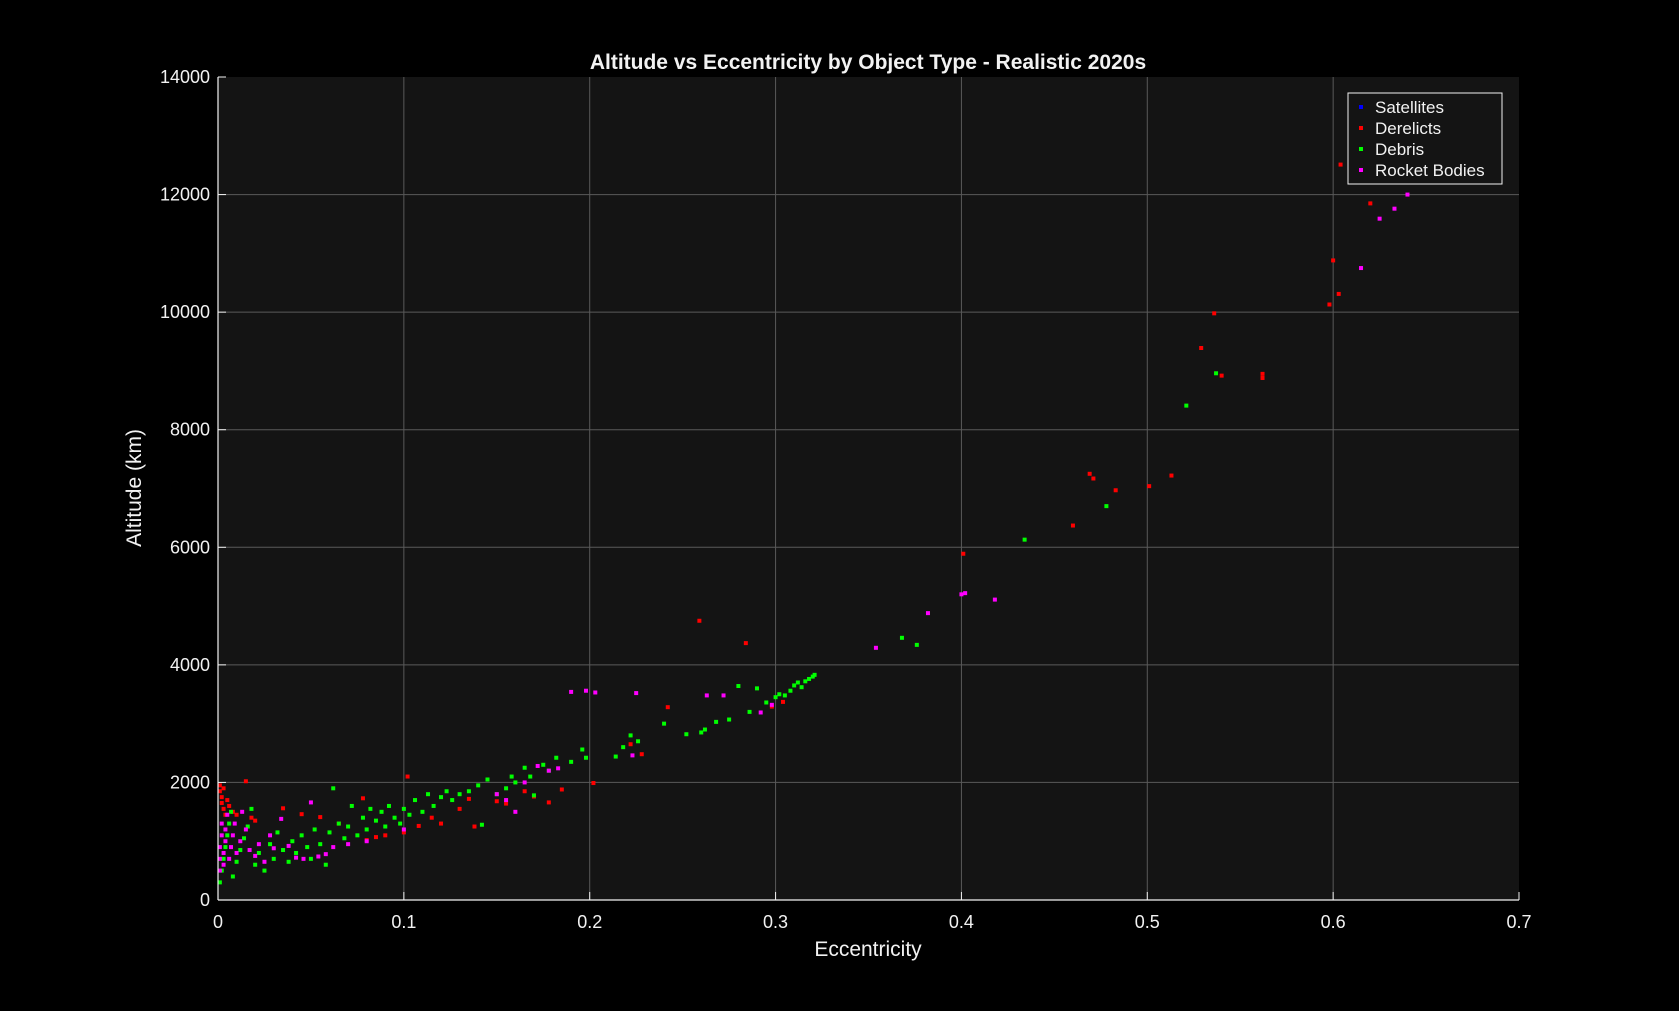 This screenshot has width=1679, height=1011. Describe the element at coordinates (185, 195) in the screenshot. I see `y-tick-label: 12000` at that location.